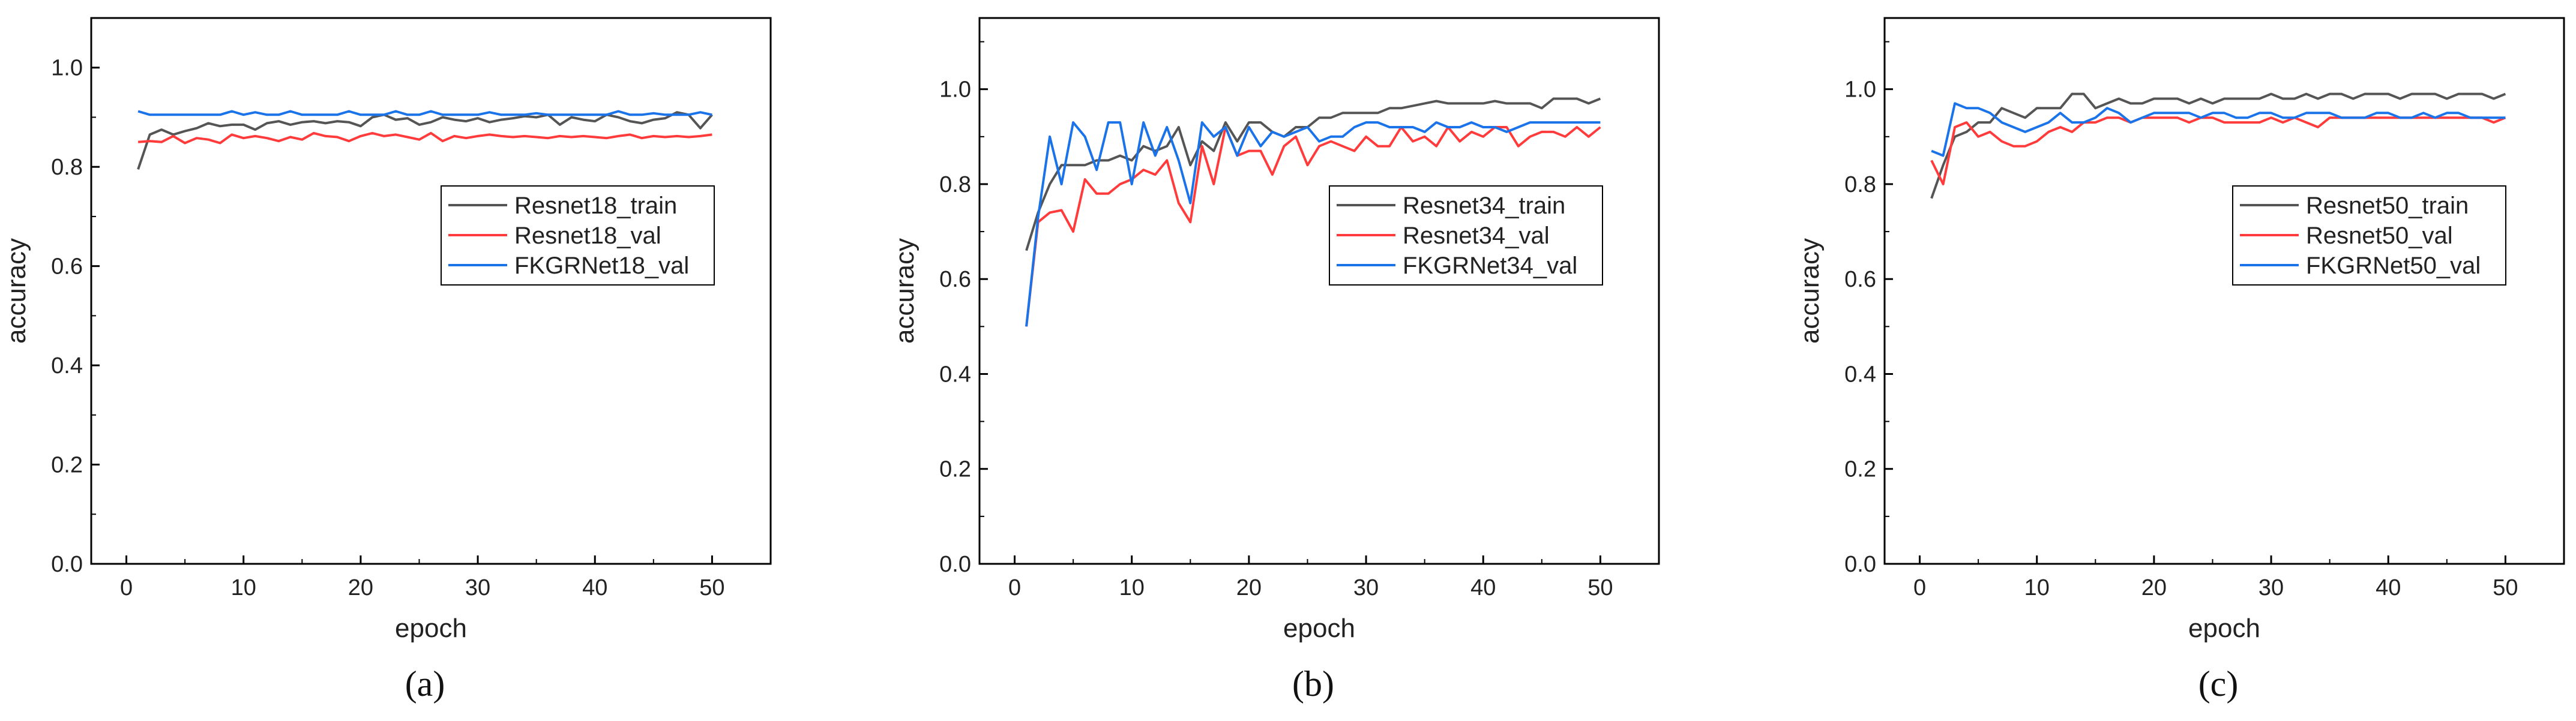  I want to click on series-line-Resnet18_val, so click(424, 138).